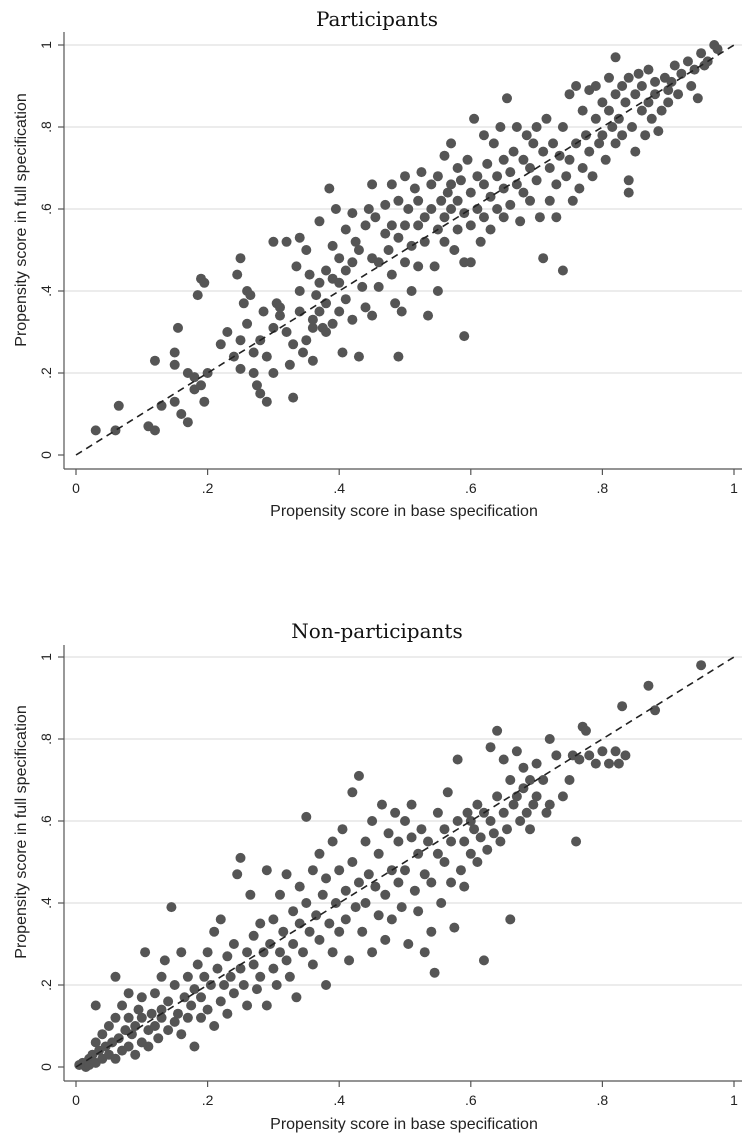  Describe the element at coordinates (471, 488) in the screenshot. I see `x-tick-label: .6` at that location.